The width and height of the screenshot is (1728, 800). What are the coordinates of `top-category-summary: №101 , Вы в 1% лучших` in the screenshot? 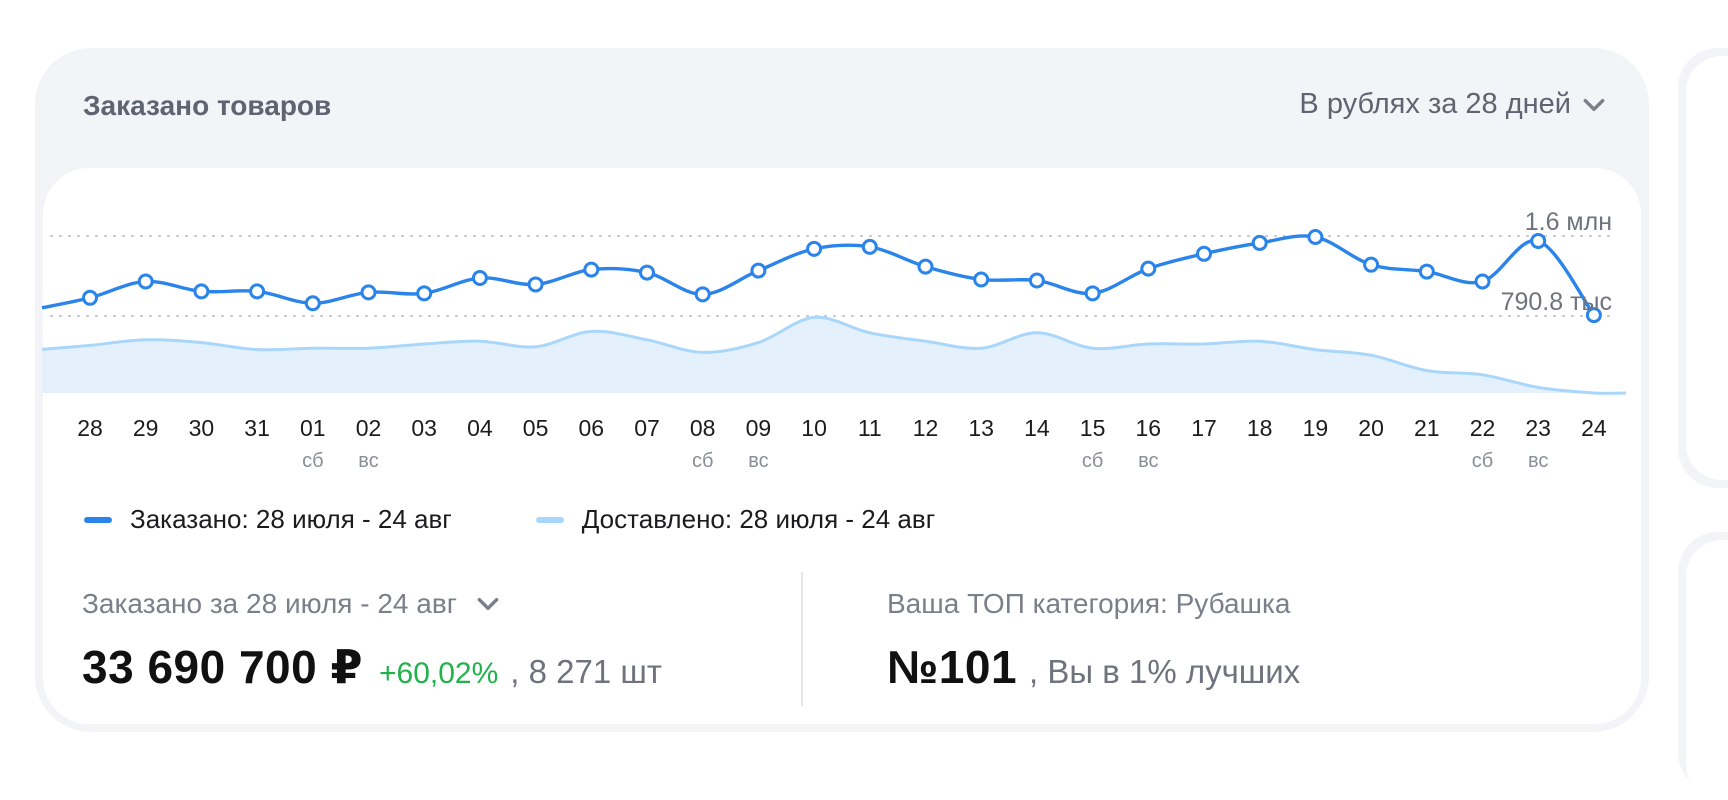 It's located at (1093, 667).